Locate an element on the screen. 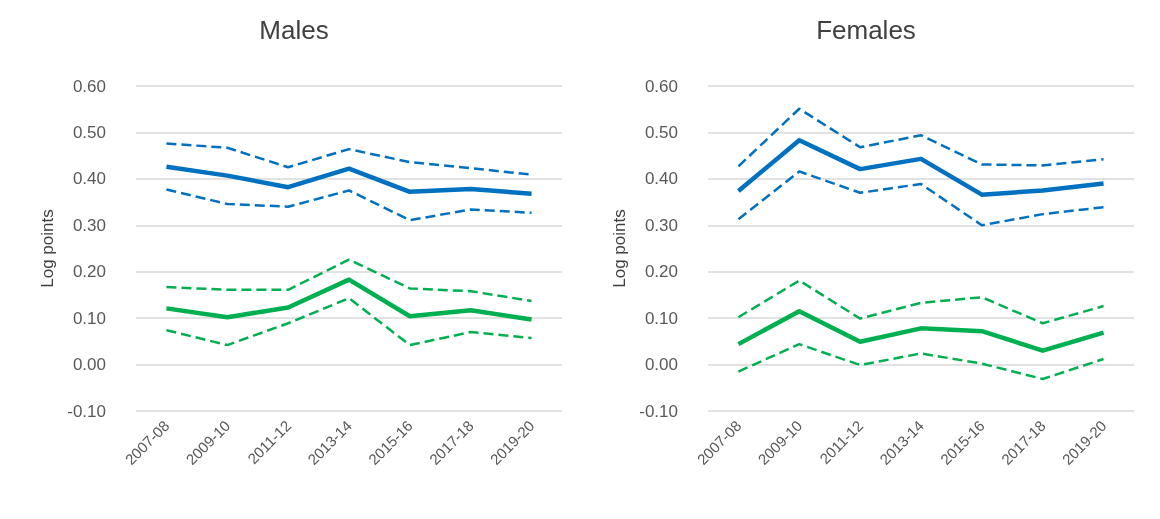  chart-title: Males is located at coordinates (294, 30).